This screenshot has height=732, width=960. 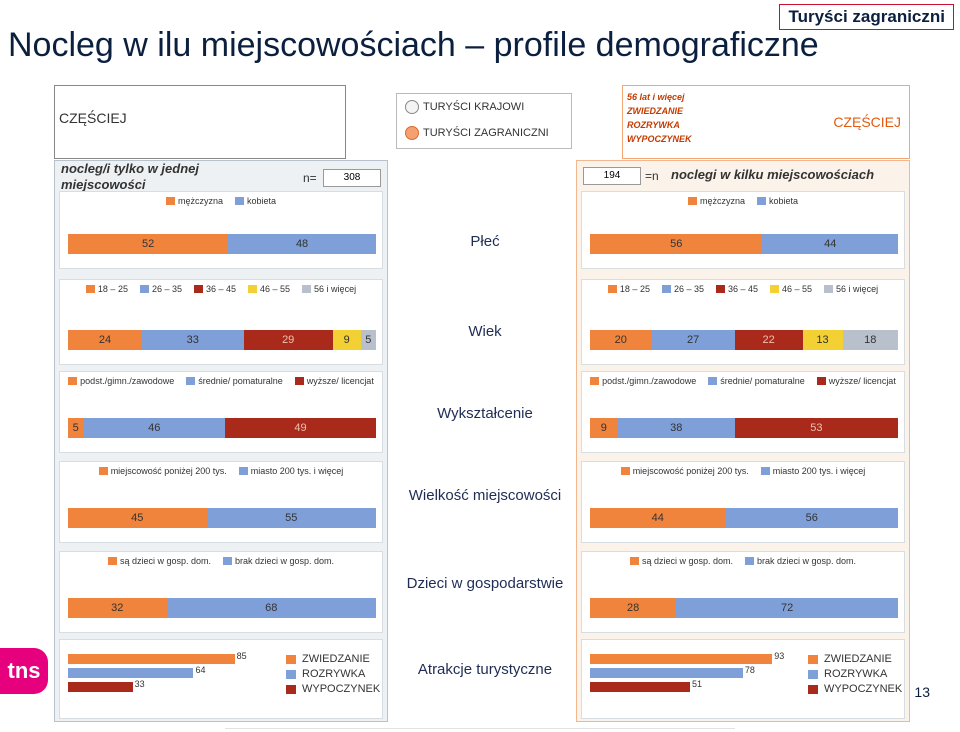 I want to click on legend-label: 36 – 45, so click(x=221, y=289).